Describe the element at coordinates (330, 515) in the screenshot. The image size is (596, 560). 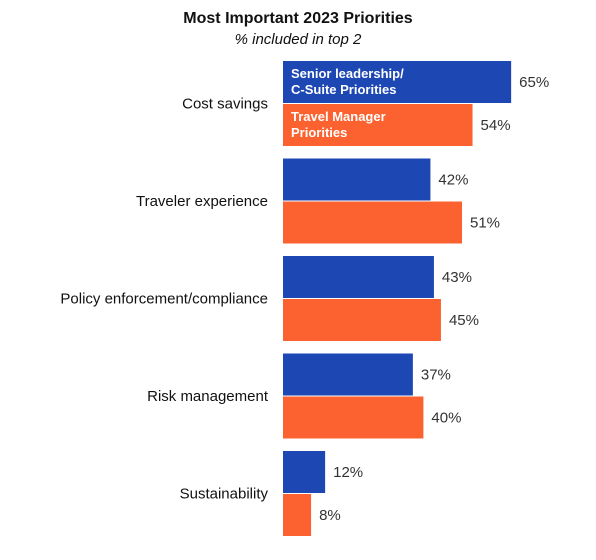
I see `data-label: 8%` at that location.